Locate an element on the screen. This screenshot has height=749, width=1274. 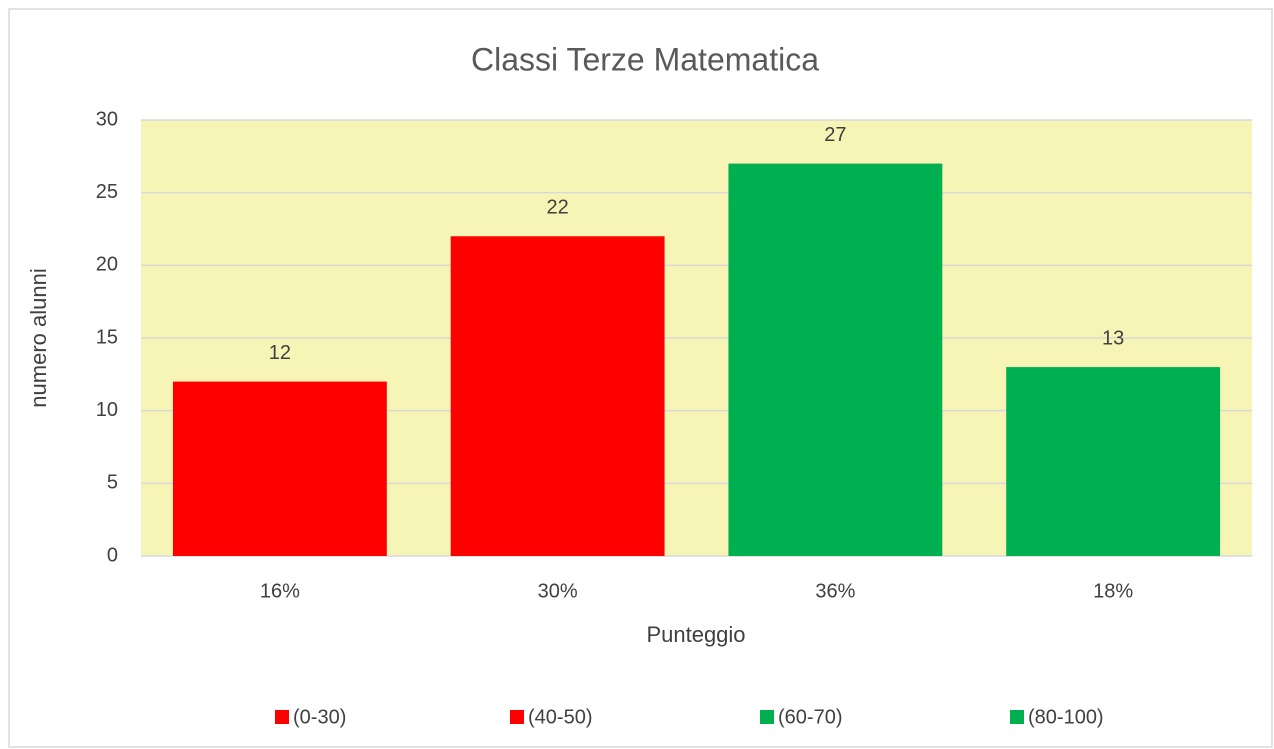
x-axis-label: Punteggio is located at coordinates (695, 634).